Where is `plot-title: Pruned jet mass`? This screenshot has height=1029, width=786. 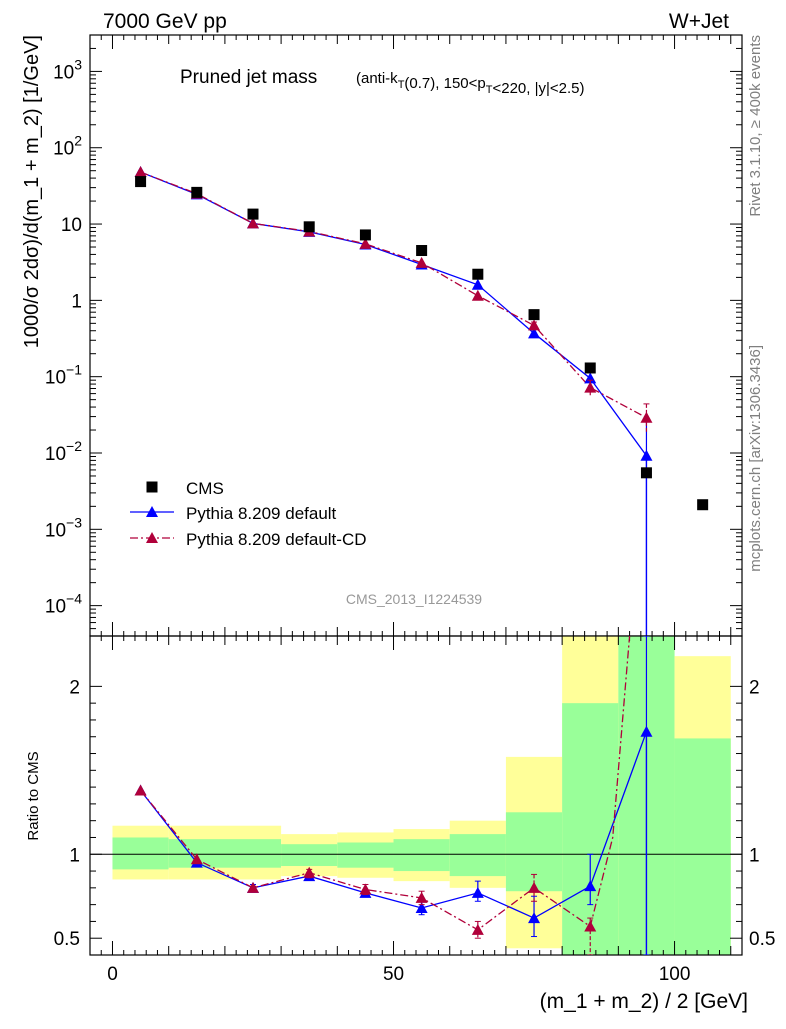
plot-title: Pruned jet mass is located at coordinates (248, 77).